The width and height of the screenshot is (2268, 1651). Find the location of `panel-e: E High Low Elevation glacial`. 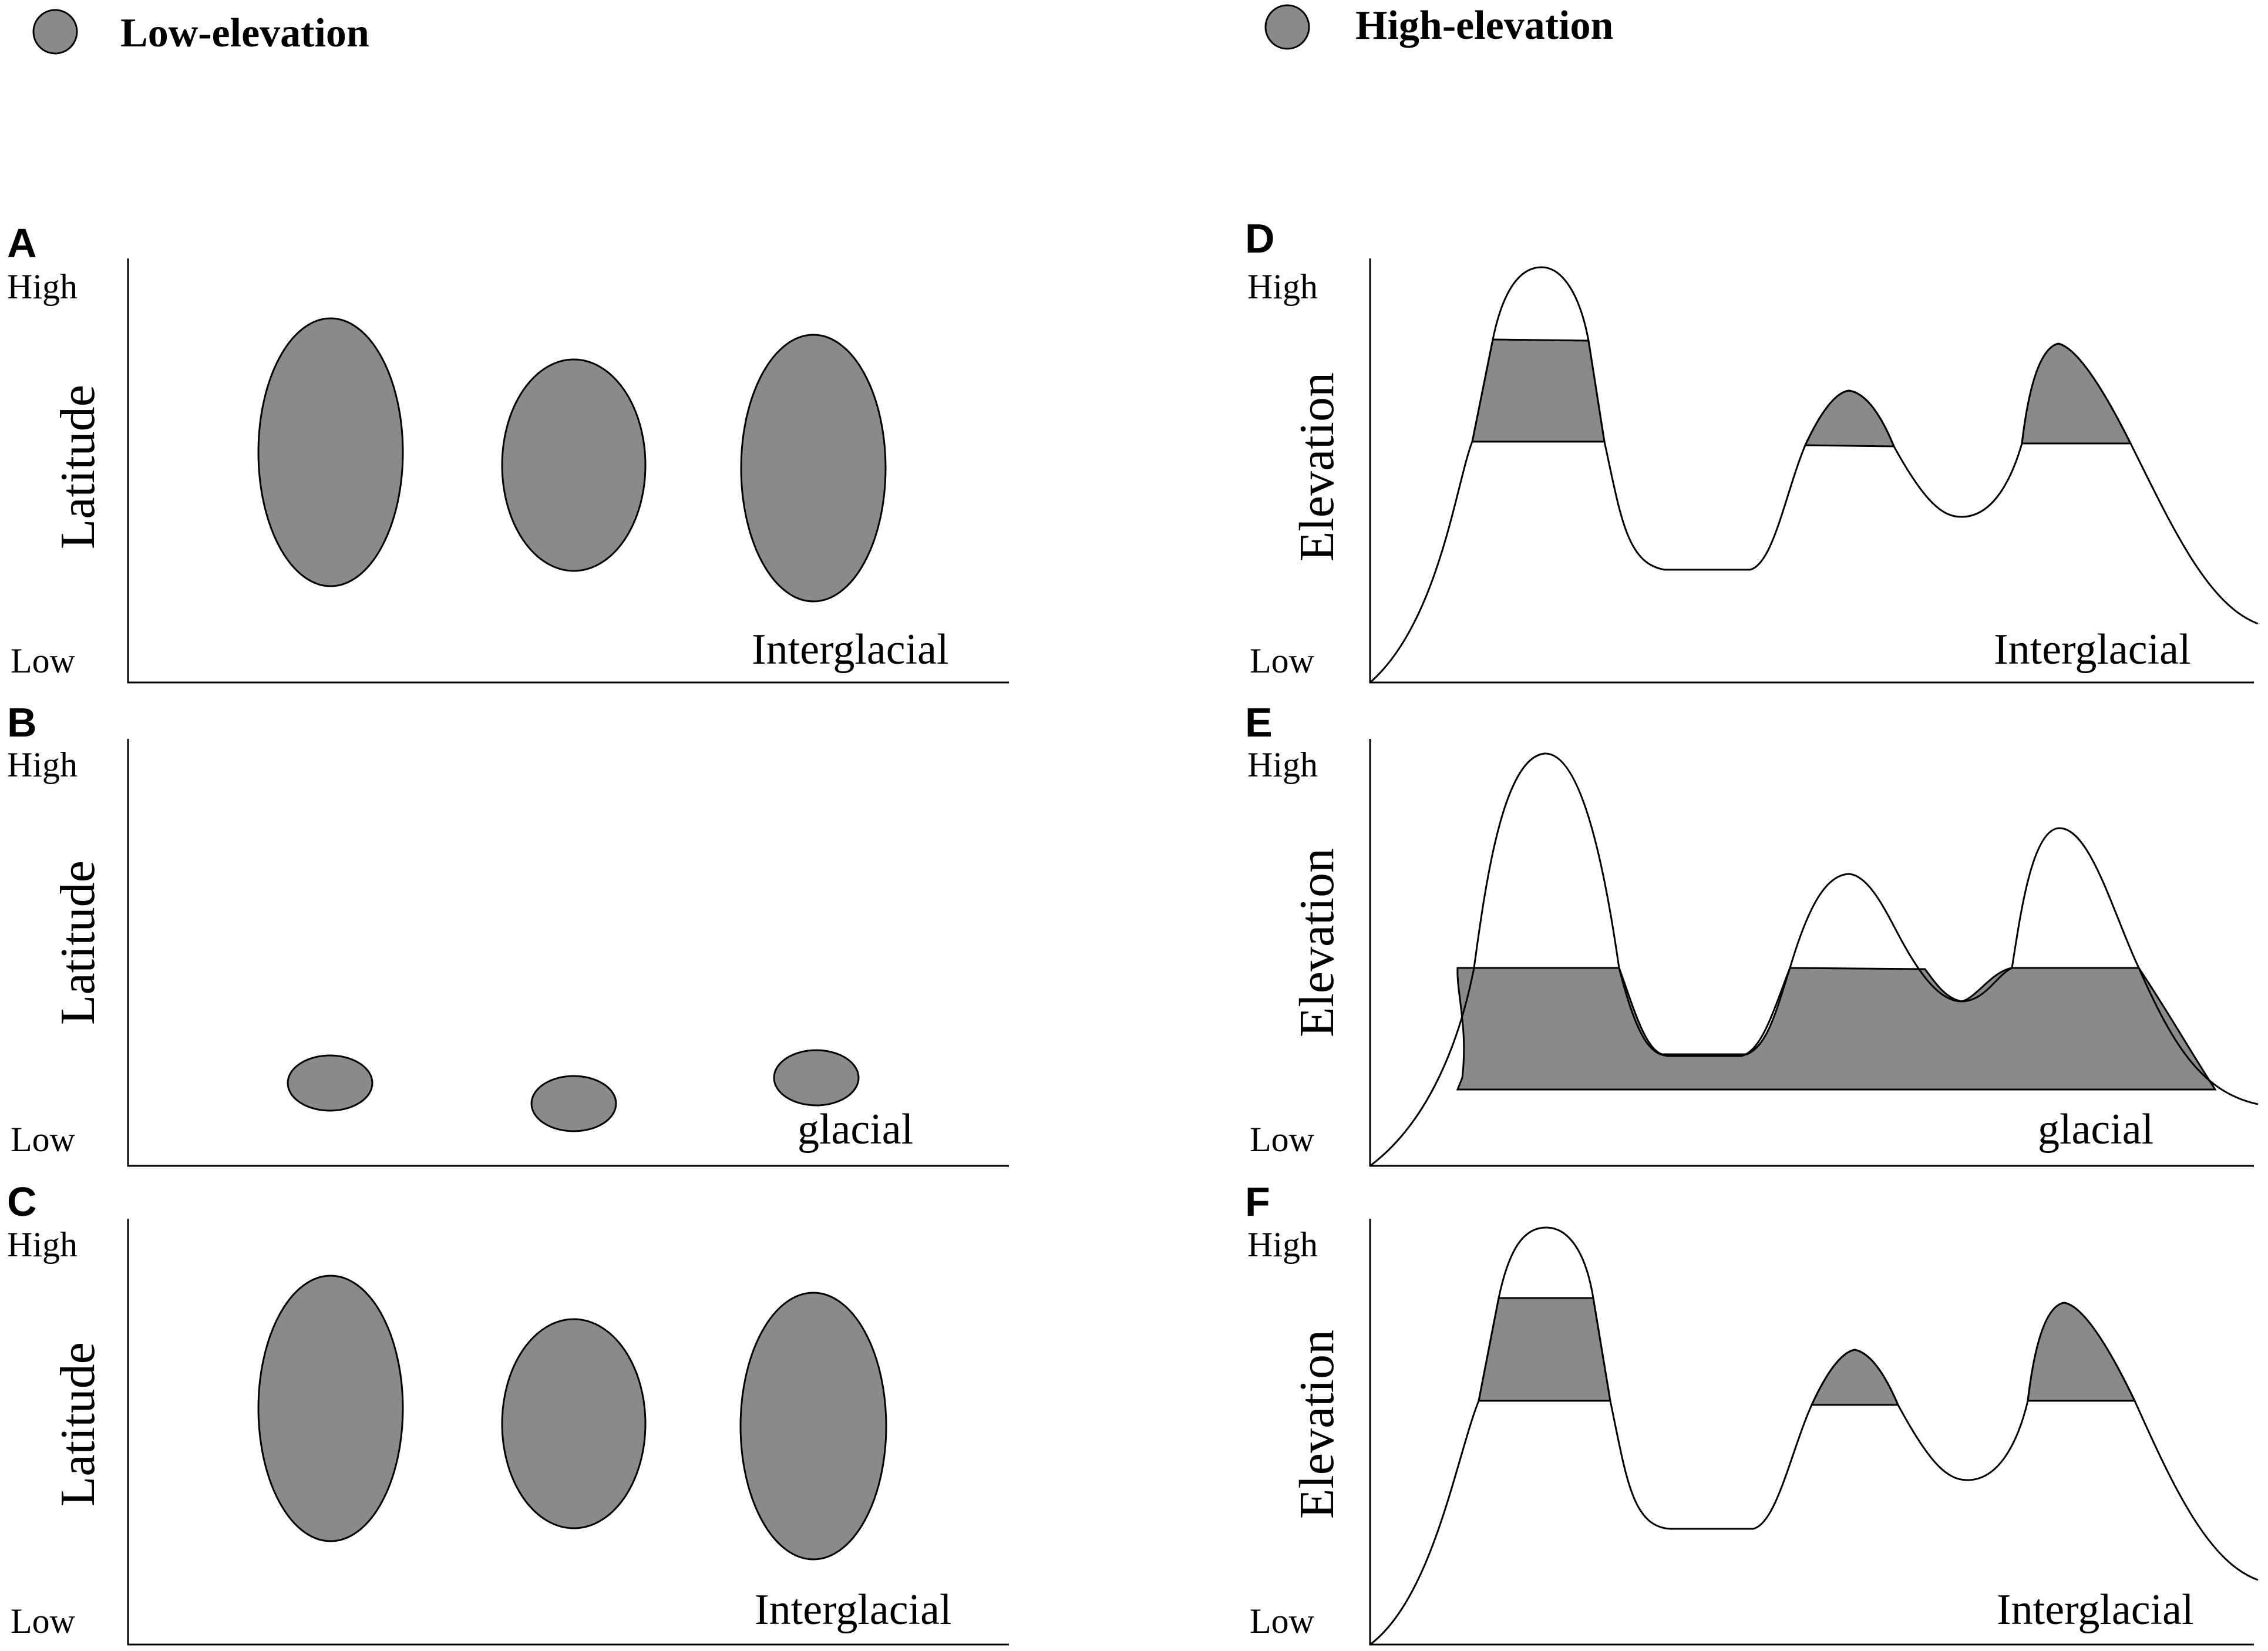

panel-e: E High Low Elevation glacial is located at coordinates (1752, 933).